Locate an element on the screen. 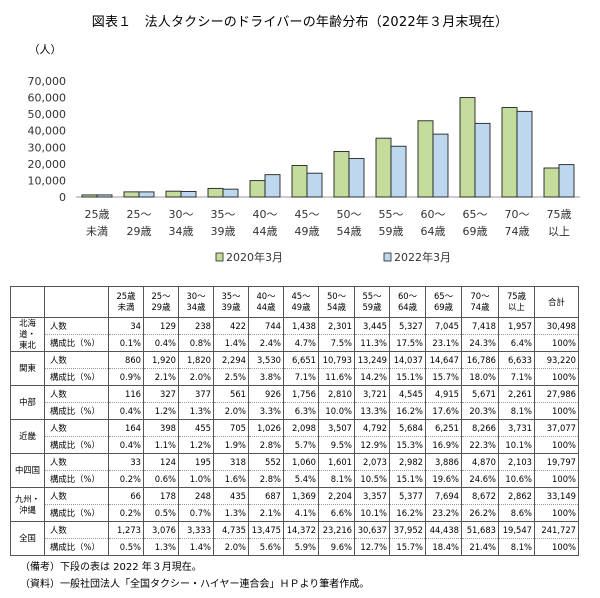  table-header-cell: 75歳 以上 is located at coordinates (516, 302).